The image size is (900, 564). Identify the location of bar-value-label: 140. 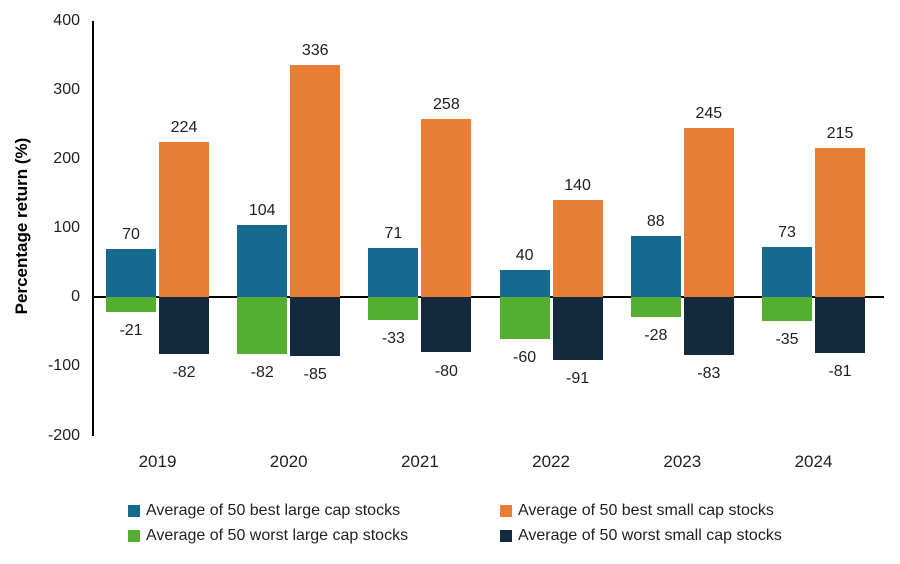
(577, 186).